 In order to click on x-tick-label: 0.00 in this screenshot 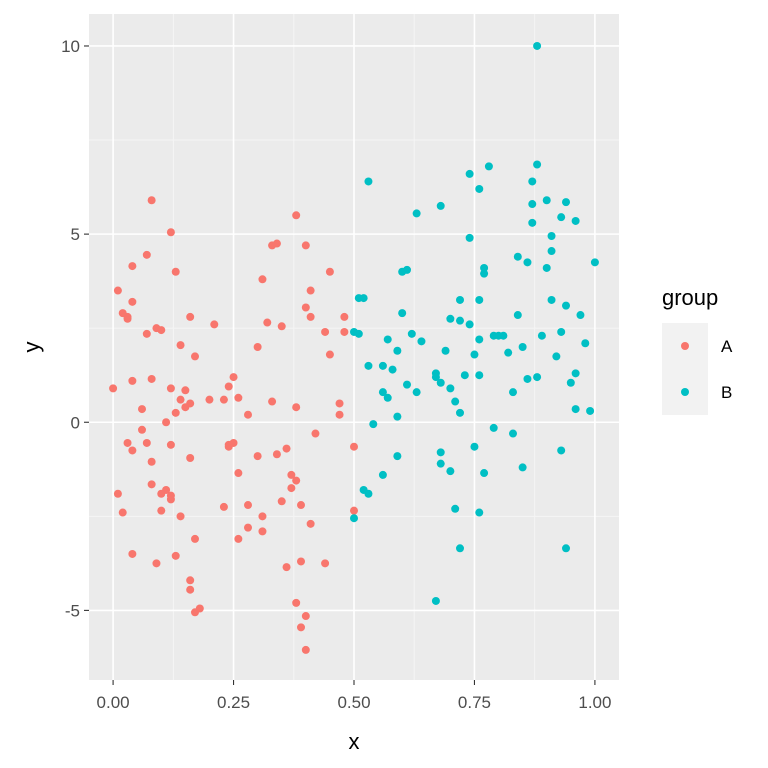, I will do `click(113, 702)`.